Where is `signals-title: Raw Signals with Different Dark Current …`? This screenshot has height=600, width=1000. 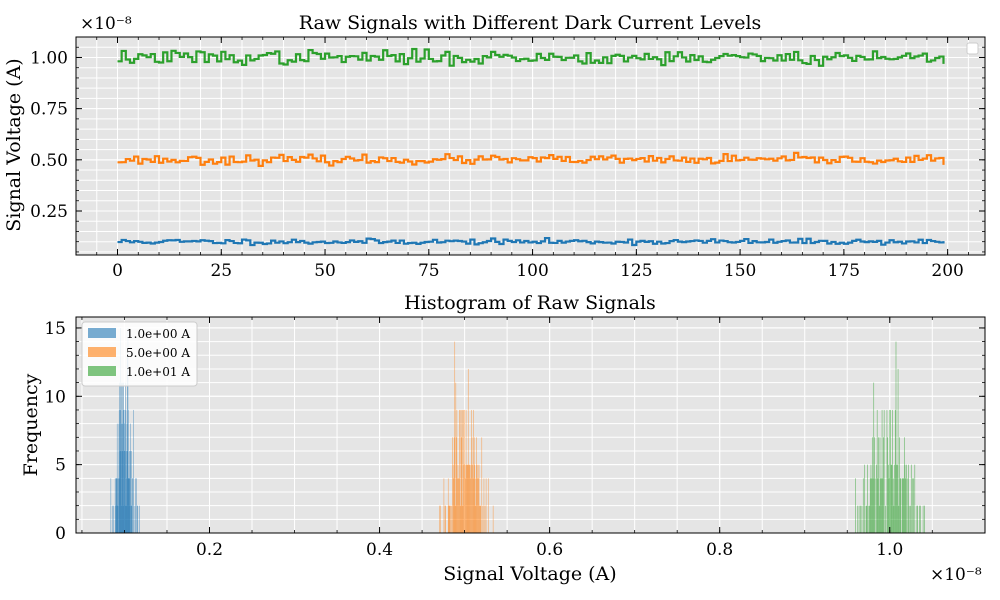 signals-title: Raw Signals with Different Dark Current … is located at coordinates (530, 23).